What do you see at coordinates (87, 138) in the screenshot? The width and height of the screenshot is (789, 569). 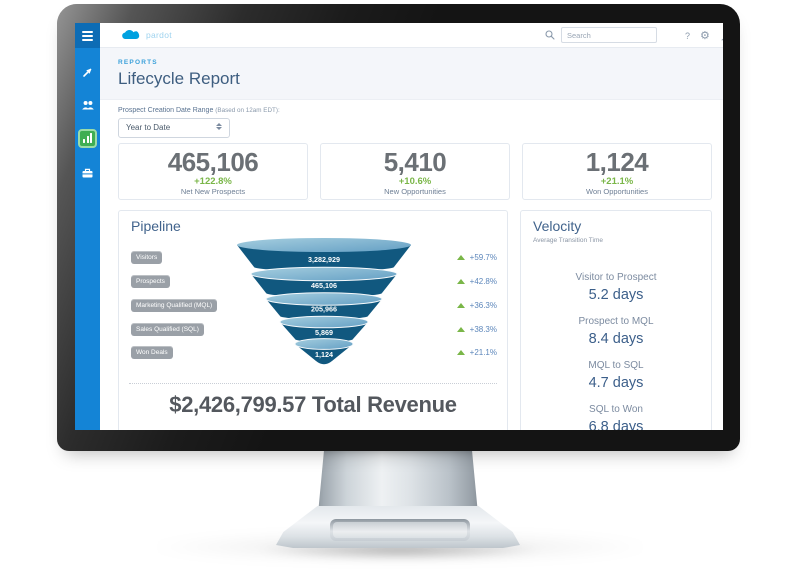 I see `reports-icon` at bounding box center [87, 138].